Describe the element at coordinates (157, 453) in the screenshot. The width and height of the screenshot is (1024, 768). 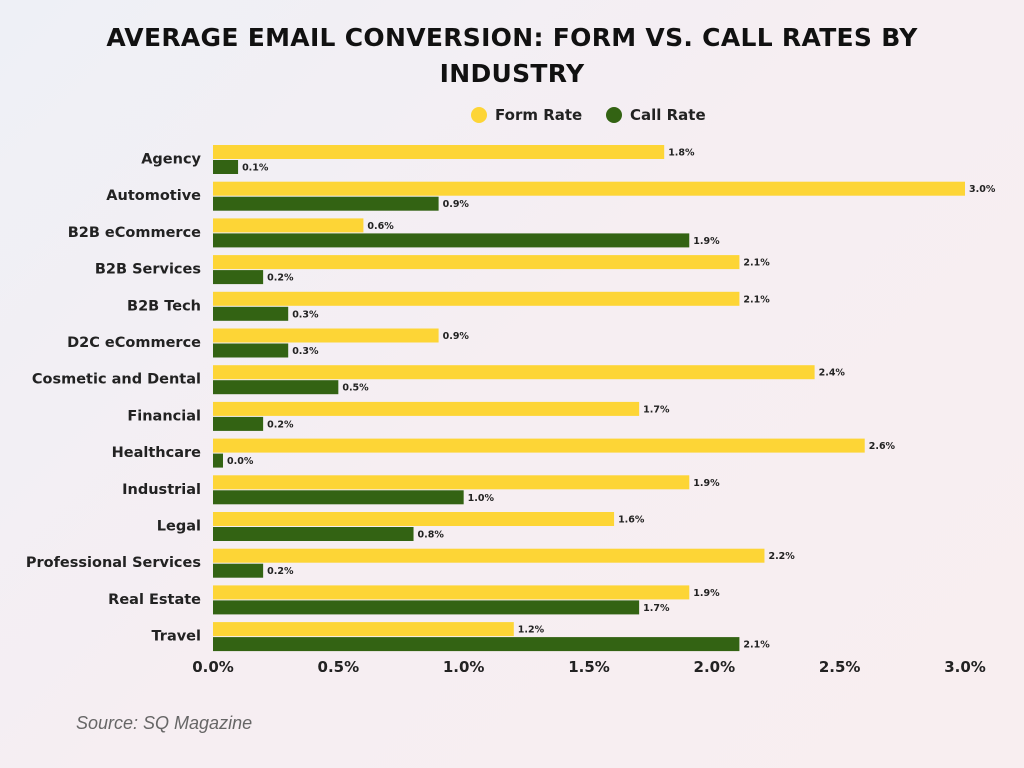
I see `category-label: Healthcare` at that location.